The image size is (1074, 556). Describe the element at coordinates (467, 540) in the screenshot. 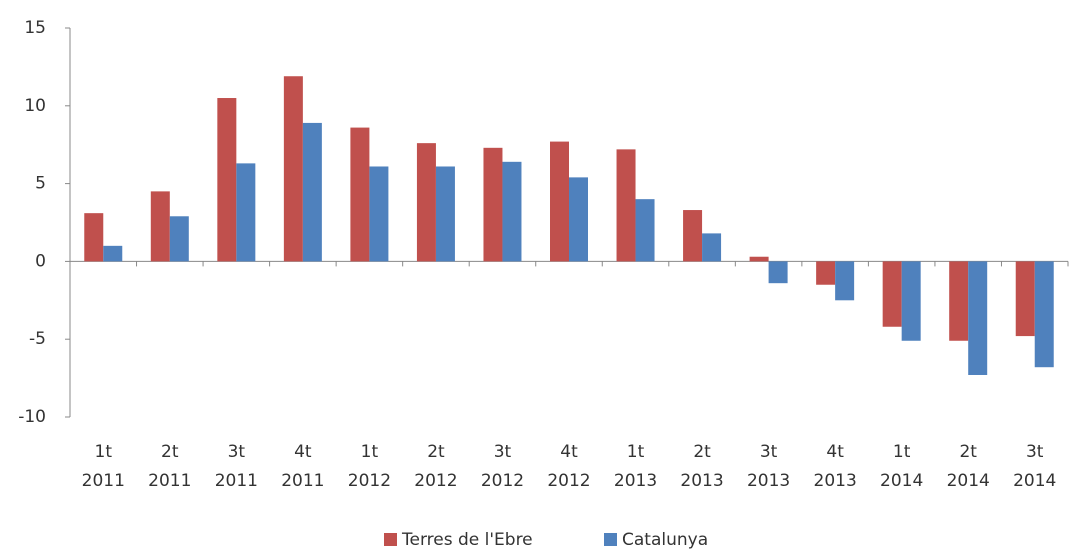

I see `legend-label: Terres de l'Ebre` at that location.